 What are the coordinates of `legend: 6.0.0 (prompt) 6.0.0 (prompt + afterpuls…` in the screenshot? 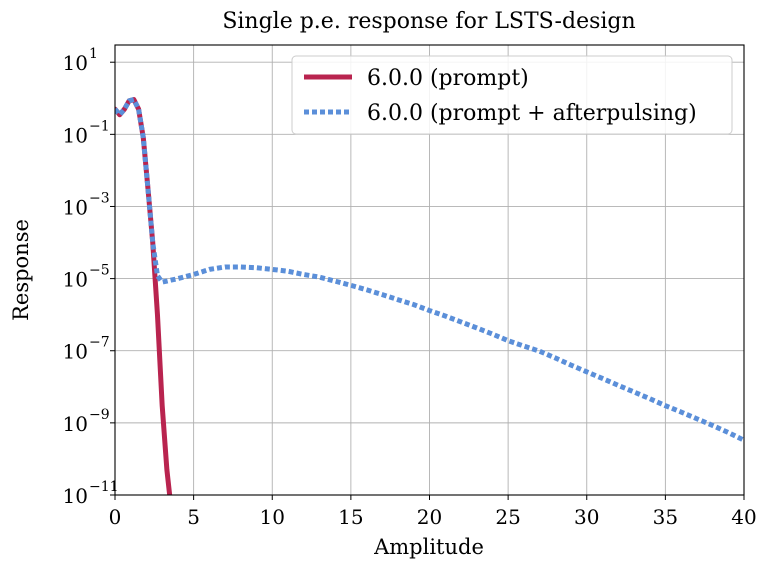 It's located at (512, 95).